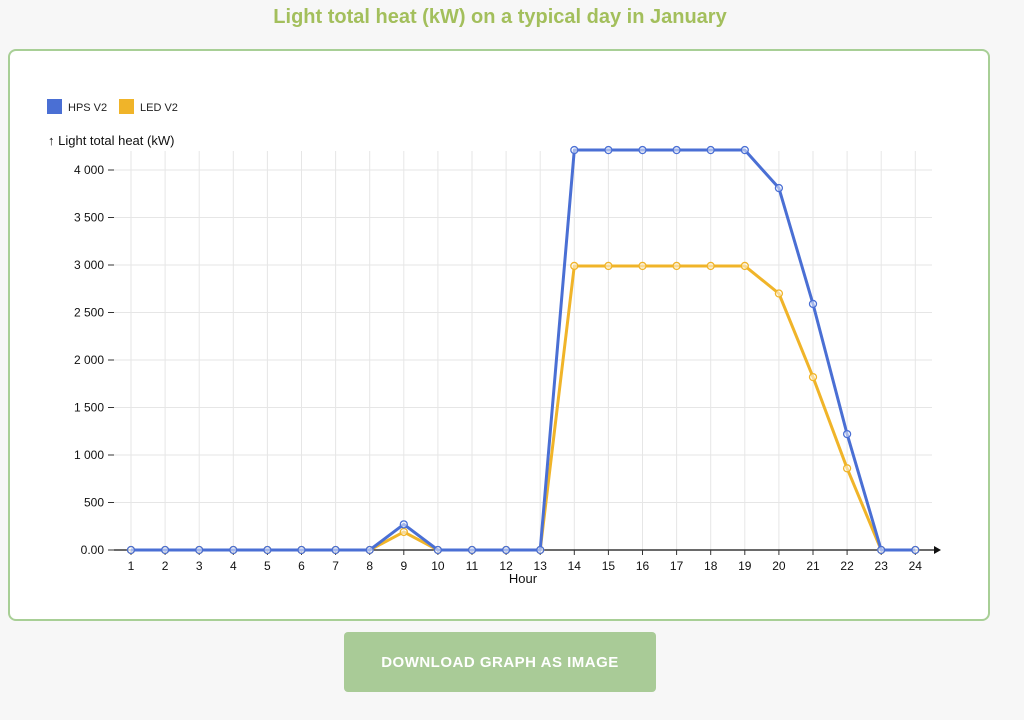 The image size is (1024, 720). What do you see at coordinates (301, 566) in the screenshot?
I see `x-tick-label: 6` at bounding box center [301, 566].